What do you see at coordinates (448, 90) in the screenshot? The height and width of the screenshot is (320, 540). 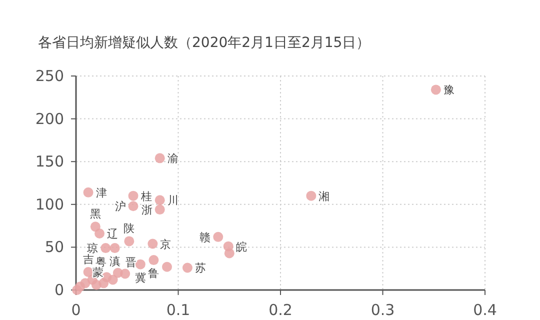 I see `annotation: 豫` at bounding box center [448, 90].